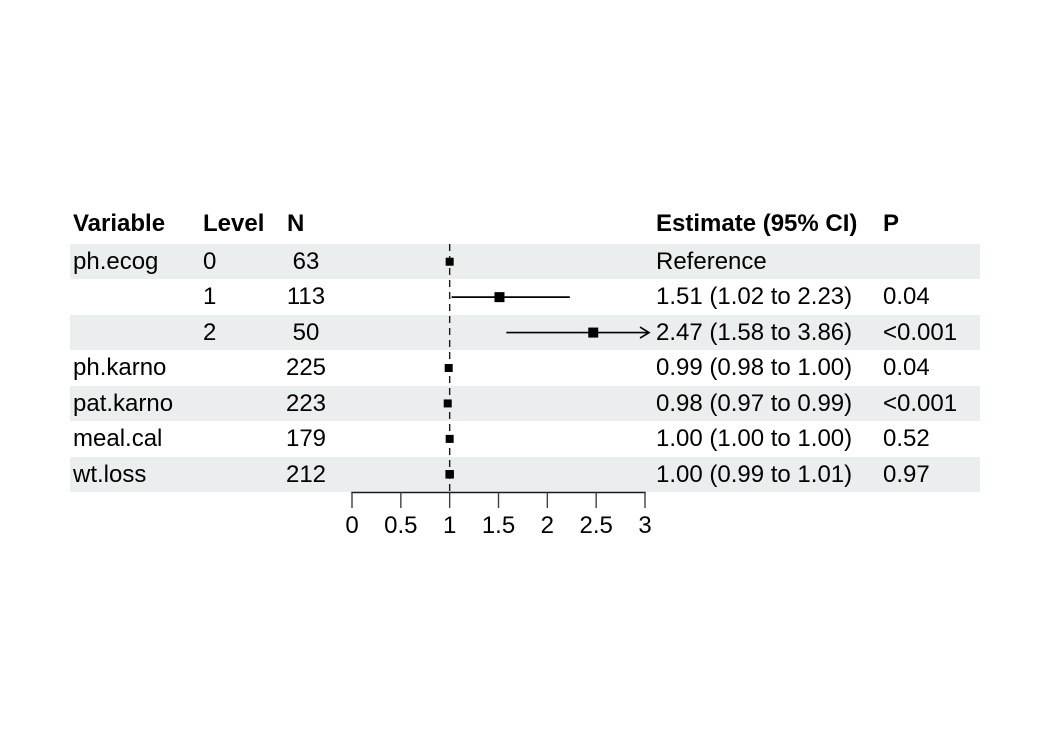  Describe the element at coordinates (525, 474) in the screenshot. I see `table-row-wt-loss: wt.loss 212 1.00 (0.99 to 1.01) 0.97` at that location.